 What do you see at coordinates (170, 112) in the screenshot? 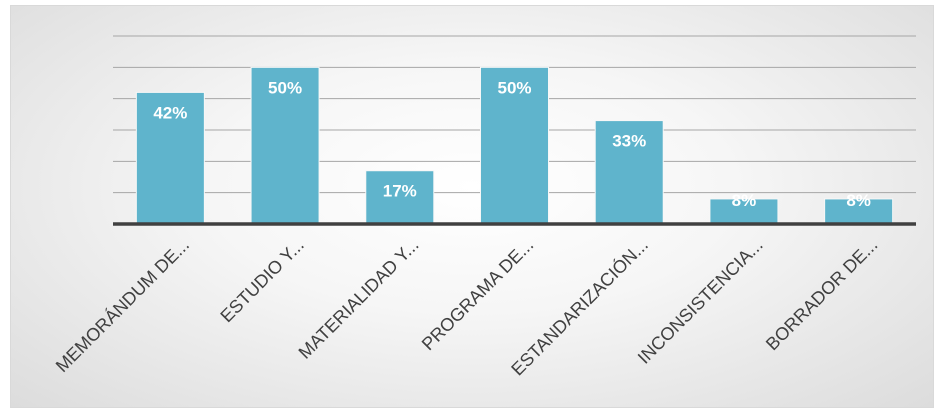
I see `data-label: 42%` at bounding box center [170, 112].